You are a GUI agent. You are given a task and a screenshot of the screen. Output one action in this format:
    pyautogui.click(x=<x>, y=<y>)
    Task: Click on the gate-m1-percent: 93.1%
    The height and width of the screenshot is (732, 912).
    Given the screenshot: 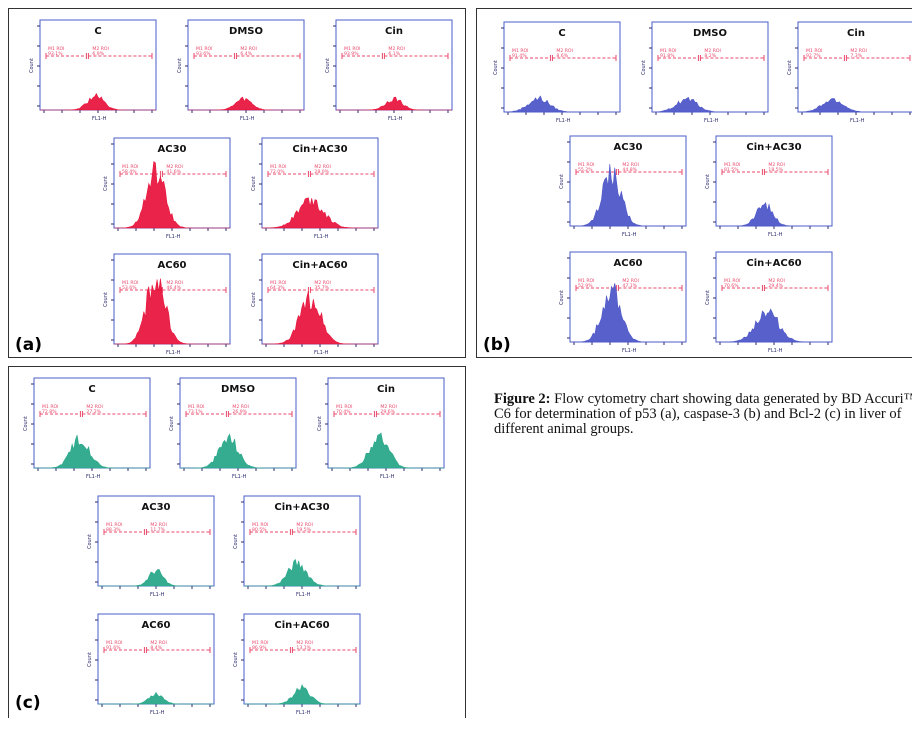 What is the action you would take?
    pyautogui.click(x=55, y=54)
    